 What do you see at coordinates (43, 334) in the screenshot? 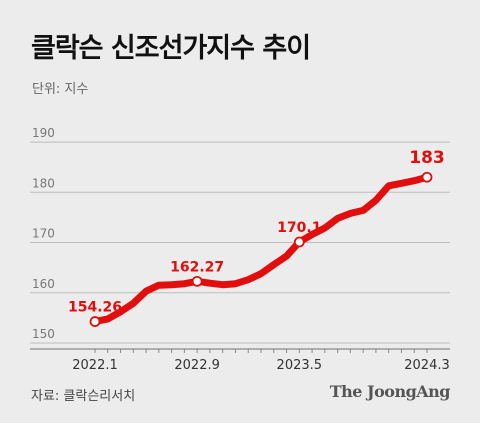
I see `y-tick-label-150: 150` at bounding box center [43, 334].